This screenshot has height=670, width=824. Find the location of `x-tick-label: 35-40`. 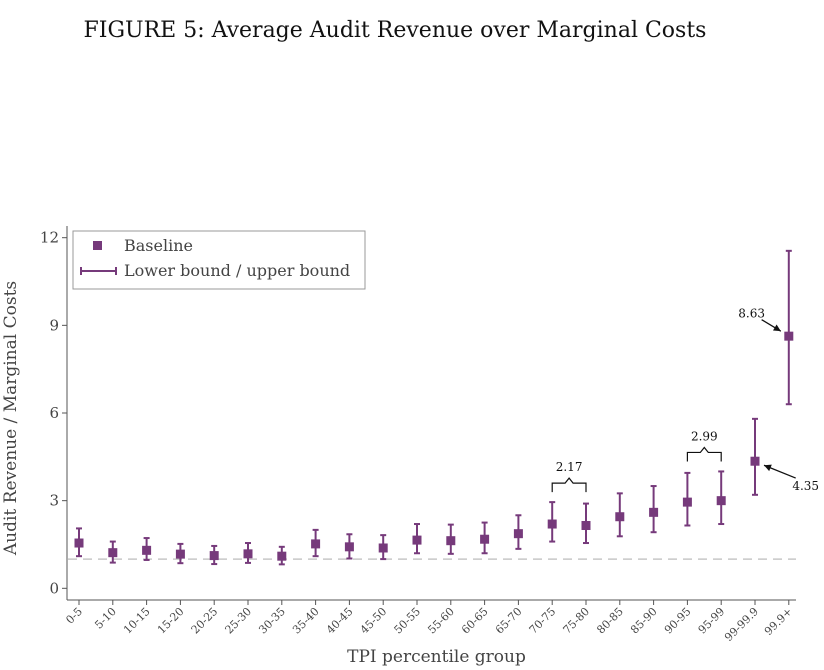

x-tick-label: 35-40 is located at coordinates (306, 621).